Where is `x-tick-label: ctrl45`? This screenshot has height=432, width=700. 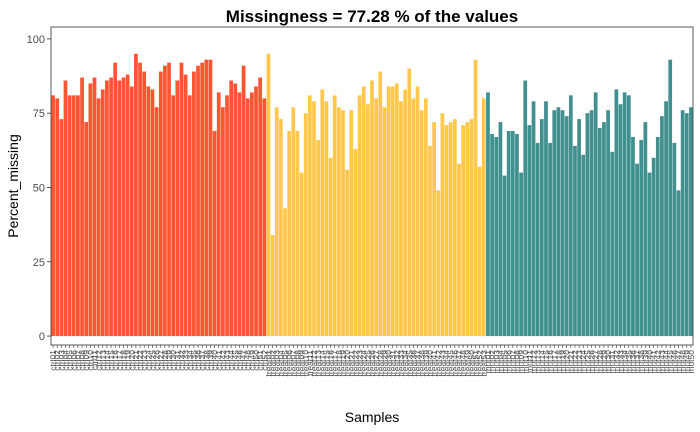 x-tick-label: ctrl45 is located at coordinates (235, 360).